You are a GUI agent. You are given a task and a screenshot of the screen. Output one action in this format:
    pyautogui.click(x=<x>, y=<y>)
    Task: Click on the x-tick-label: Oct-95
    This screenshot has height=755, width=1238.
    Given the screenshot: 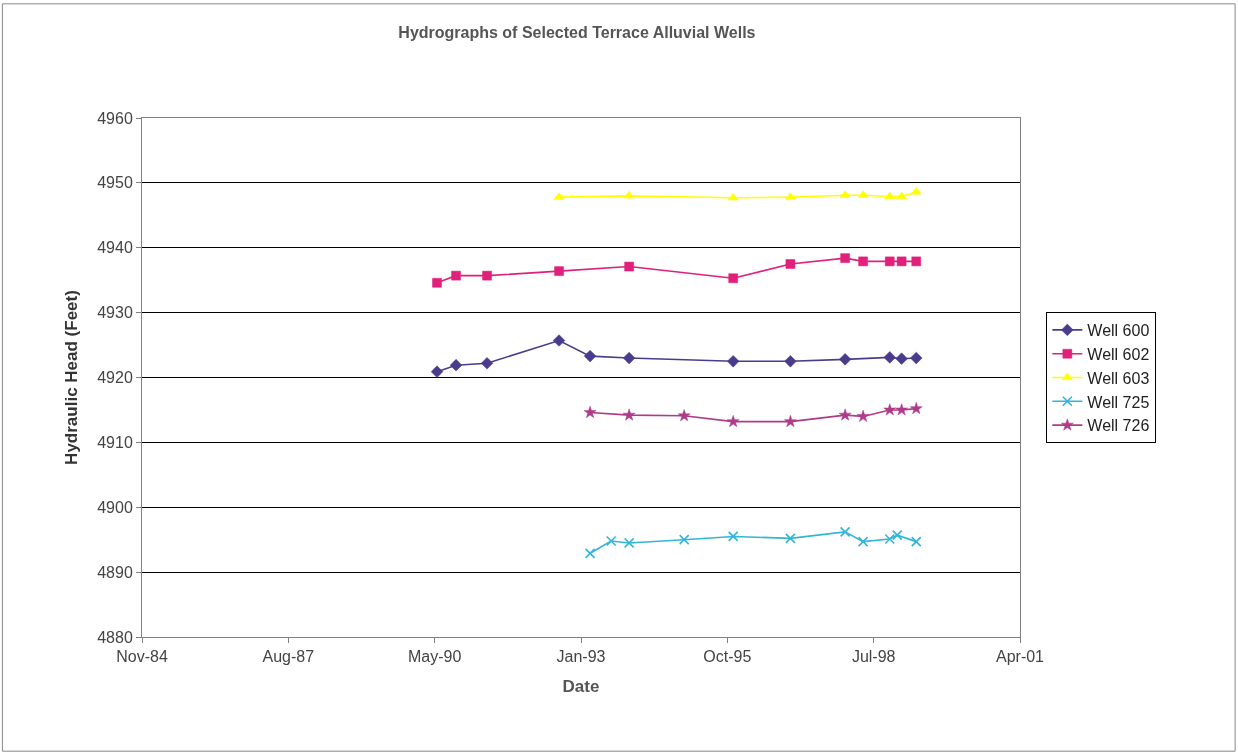 What is the action you would take?
    pyautogui.click(x=727, y=657)
    